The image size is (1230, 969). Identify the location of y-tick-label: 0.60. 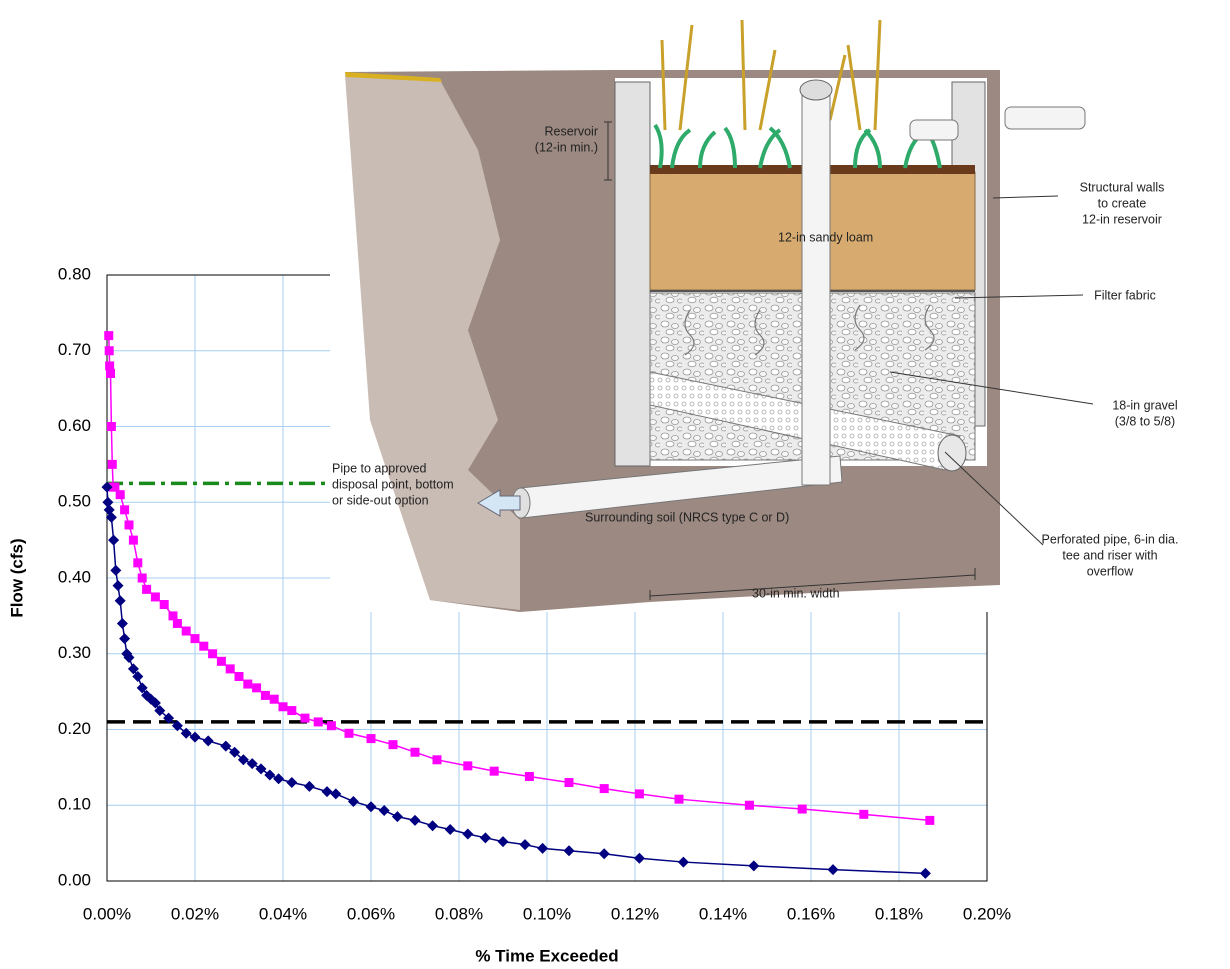
(74, 425).